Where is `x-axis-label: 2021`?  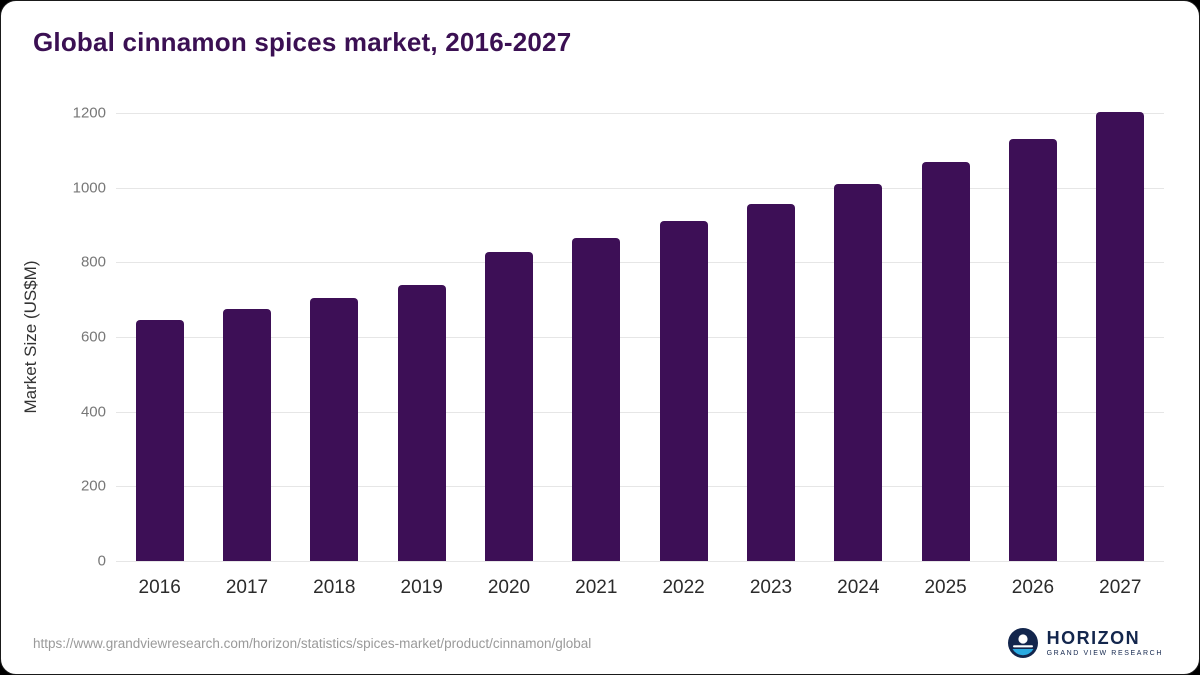 x-axis-label: 2021 is located at coordinates (596, 587).